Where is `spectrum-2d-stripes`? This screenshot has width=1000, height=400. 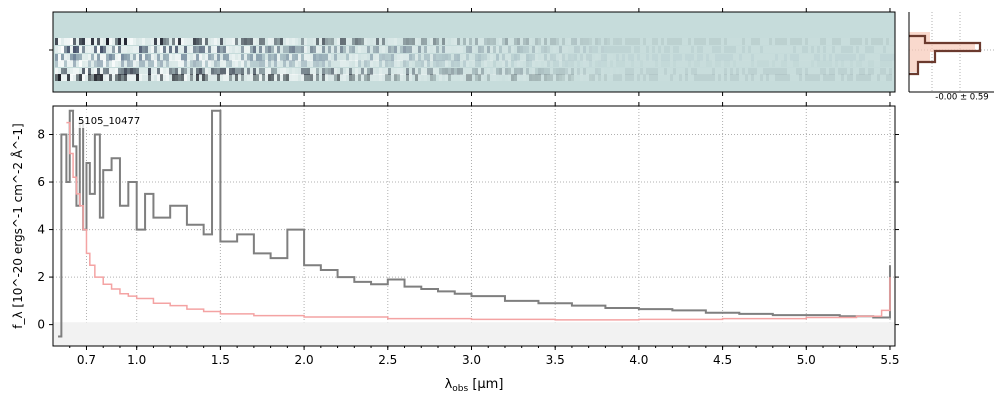
spectrum-2d-stripes is located at coordinates (475, 59).